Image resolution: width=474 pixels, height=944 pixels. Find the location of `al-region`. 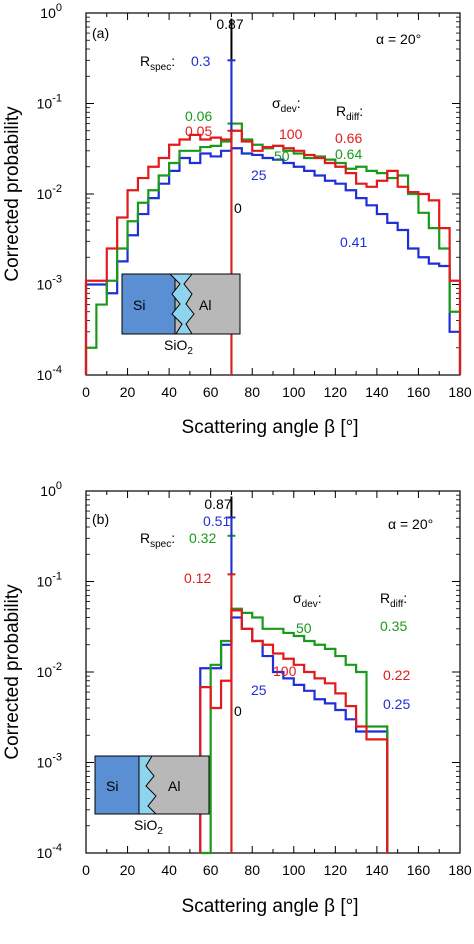

al-region is located at coordinates (174, 785).